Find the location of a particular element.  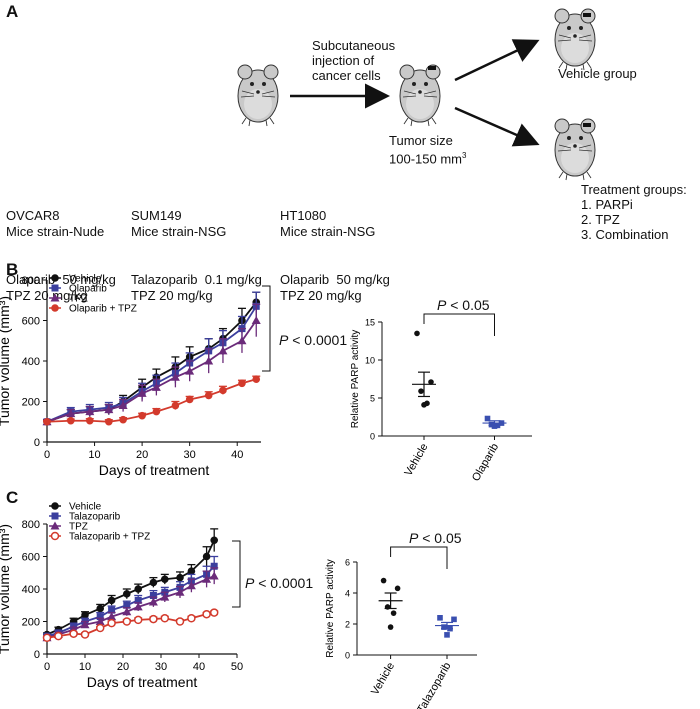

panel-a-letter: A is located at coordinates (12, 11).